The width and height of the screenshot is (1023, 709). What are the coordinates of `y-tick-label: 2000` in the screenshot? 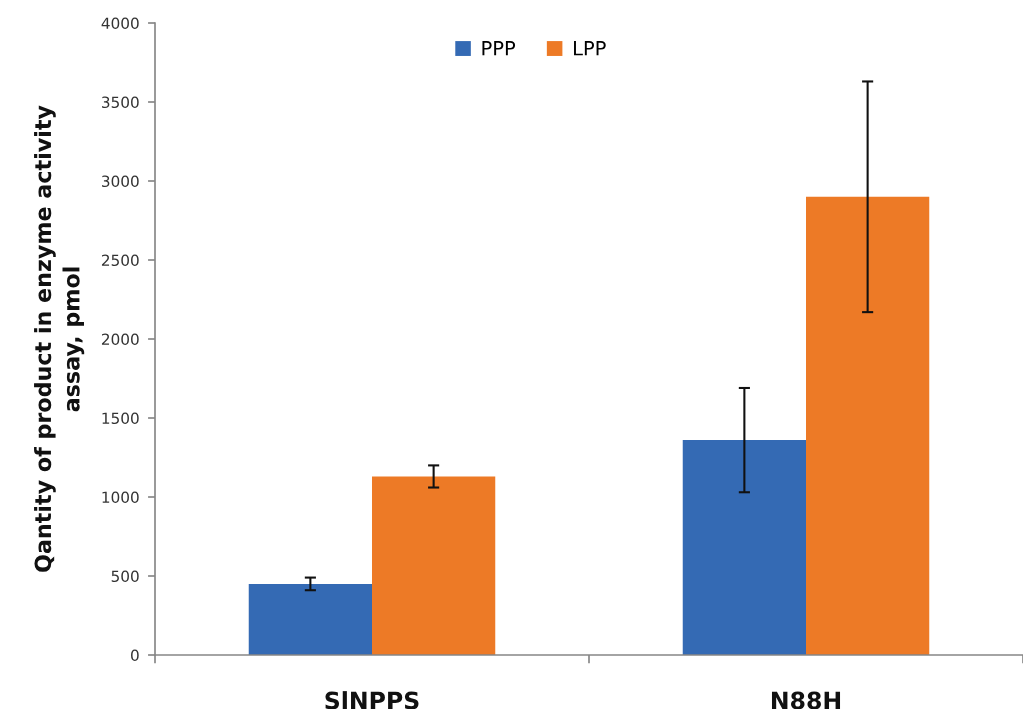 It's located at (120, 339).